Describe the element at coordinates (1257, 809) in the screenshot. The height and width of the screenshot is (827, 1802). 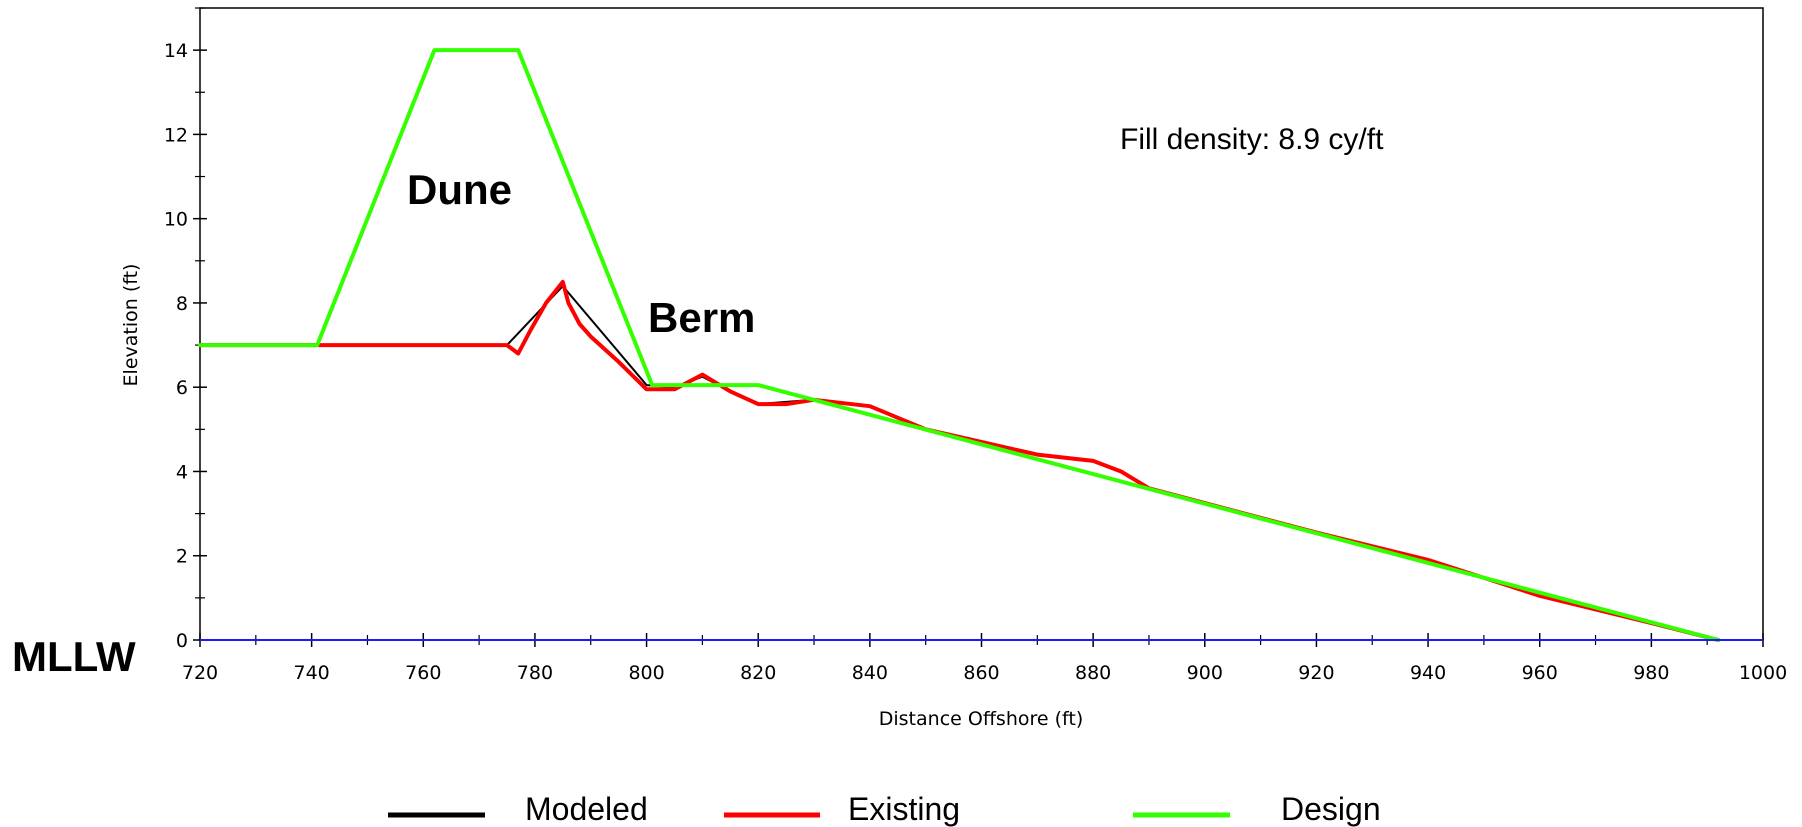
I see `legend-item-design: Design` at that location.